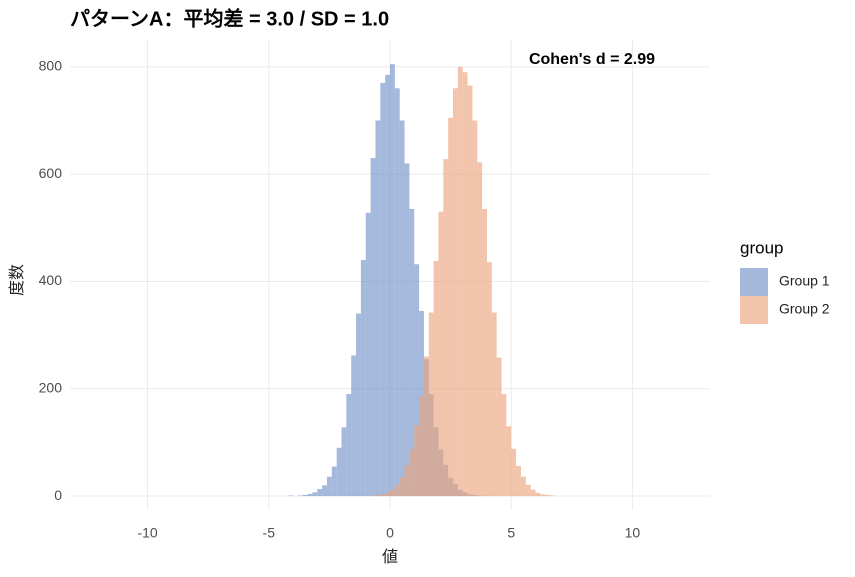 The height and width of the screenshot is (577, 855). Describe the element at coordinates (761, 247) in the screenshot. I see `legend-title: group` at that location.